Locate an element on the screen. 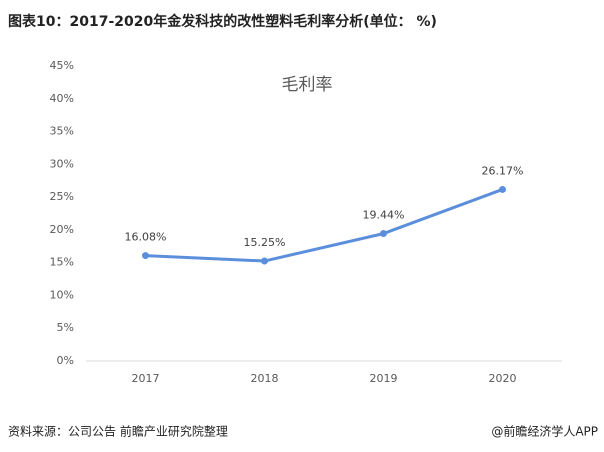  y-tick-label: 10% is located at coordinates (62, 294).